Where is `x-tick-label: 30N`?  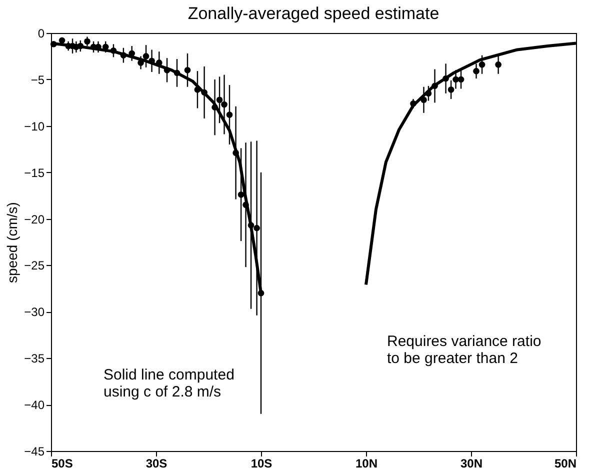
x-tick-label: 30N is located at coordinates (471, 462).